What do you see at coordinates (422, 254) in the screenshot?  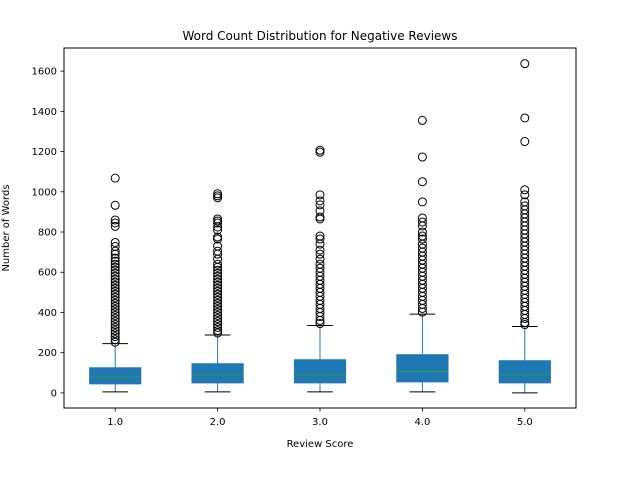 I see `box-group-4.0` at bounding box center [422, 254].